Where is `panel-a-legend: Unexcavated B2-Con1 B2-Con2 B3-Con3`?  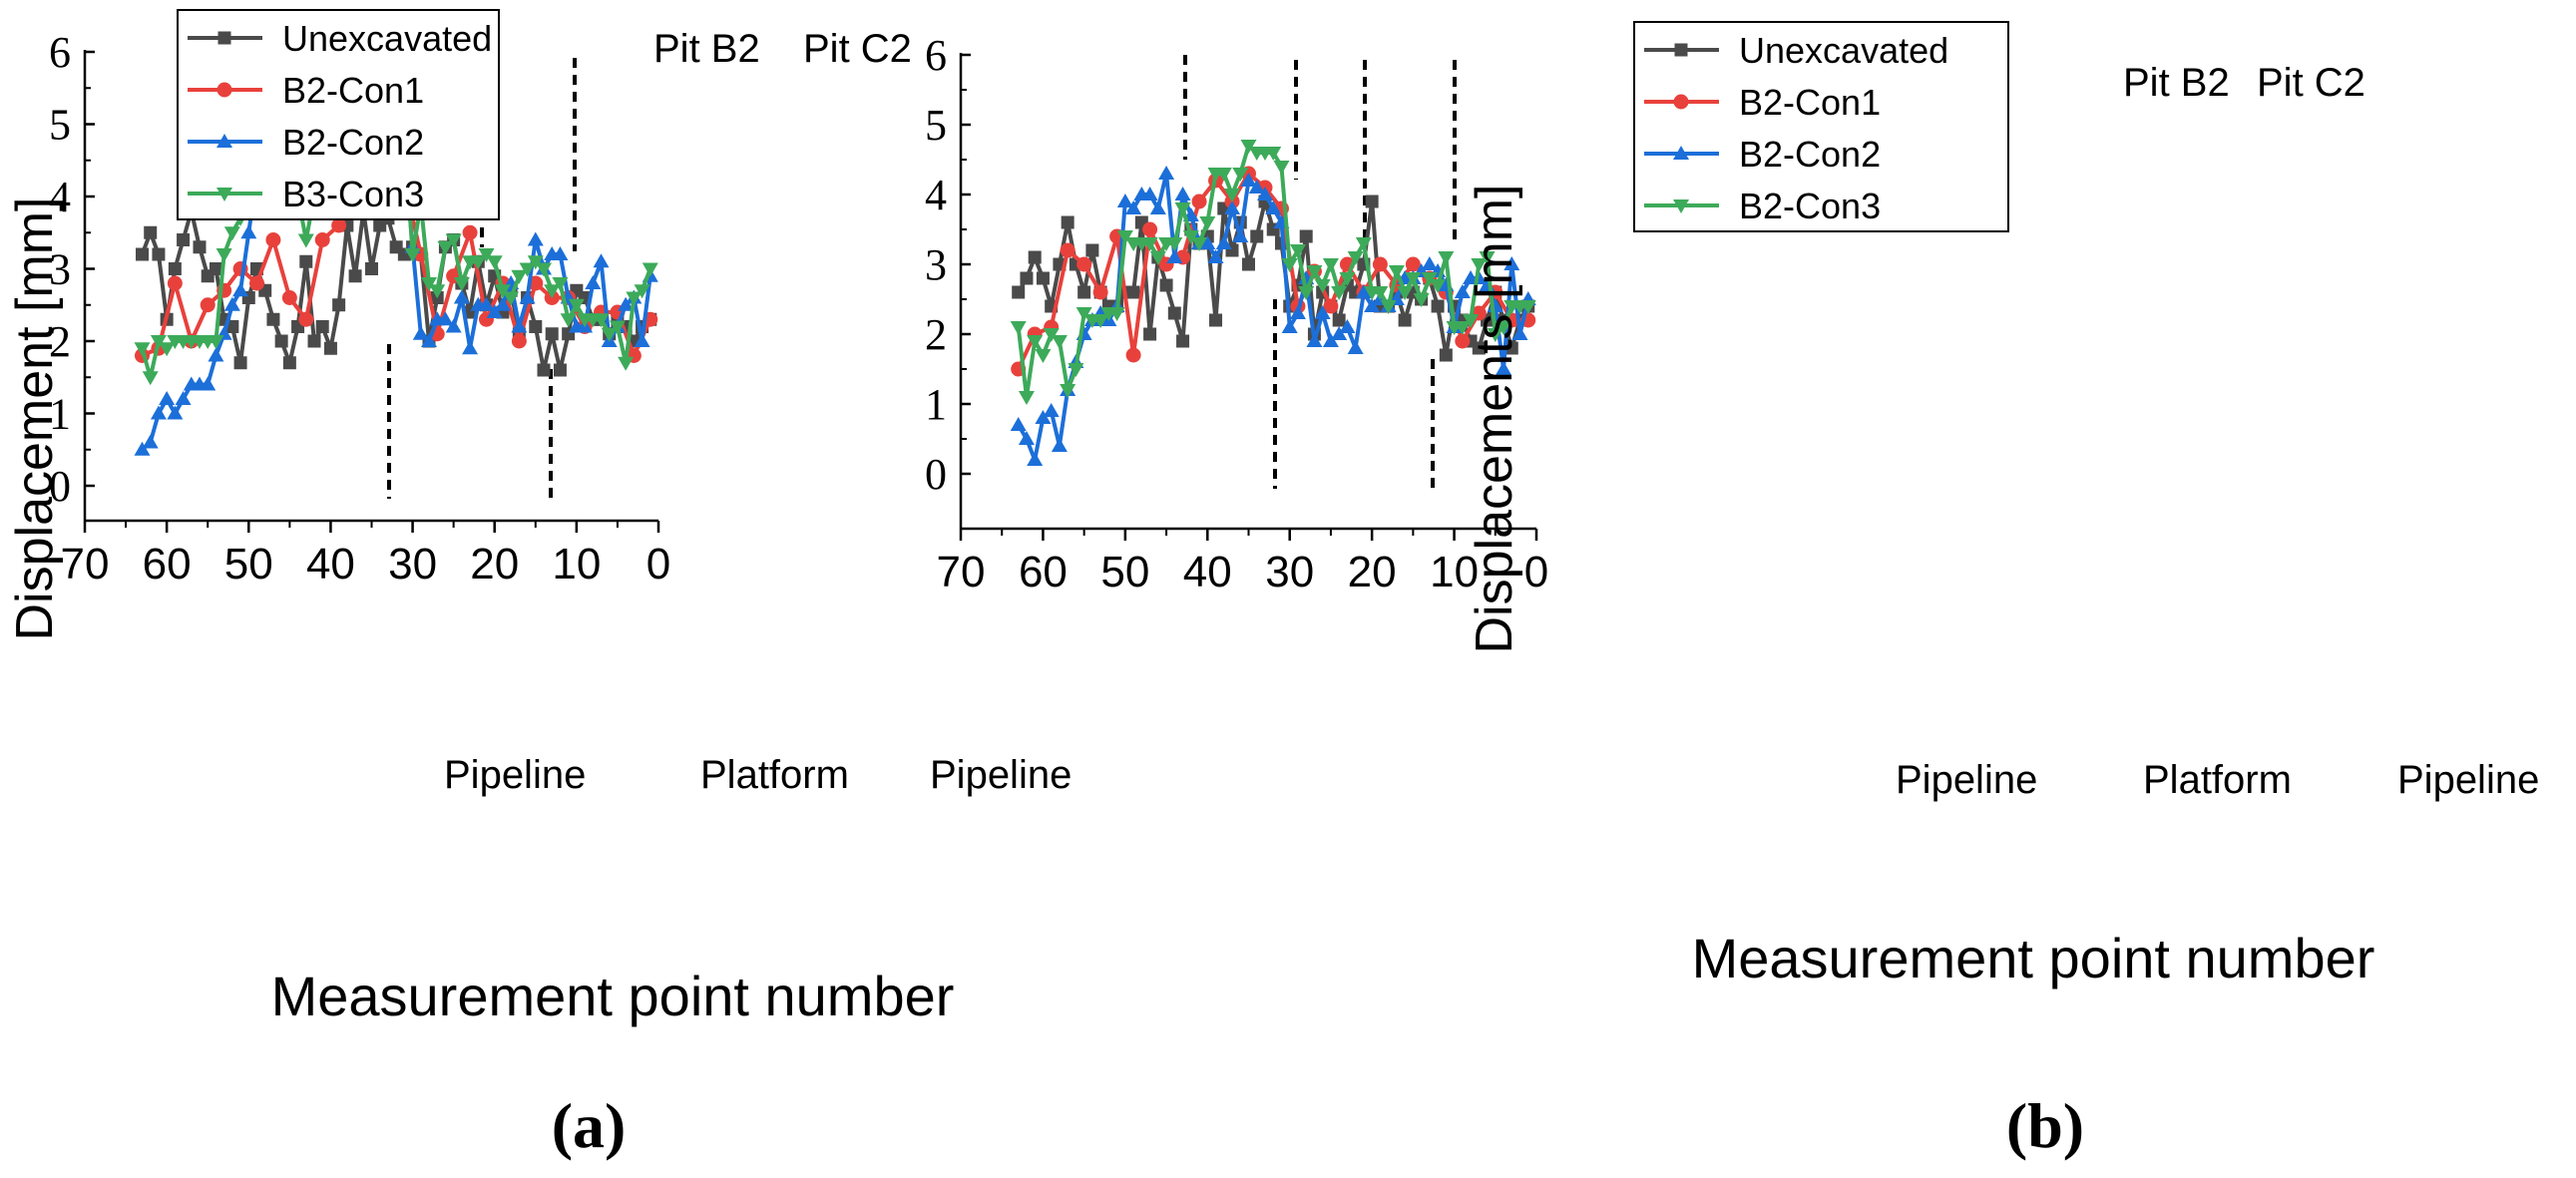
panel-a-legend: Unexcavated B2-Con1 B2-Con2 B3-Con3 is located at coordinates (340, 116).